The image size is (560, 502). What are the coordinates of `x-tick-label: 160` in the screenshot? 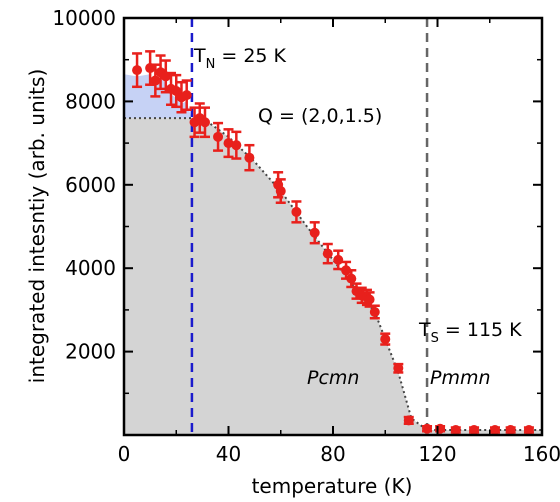 It's located at (541, 454).